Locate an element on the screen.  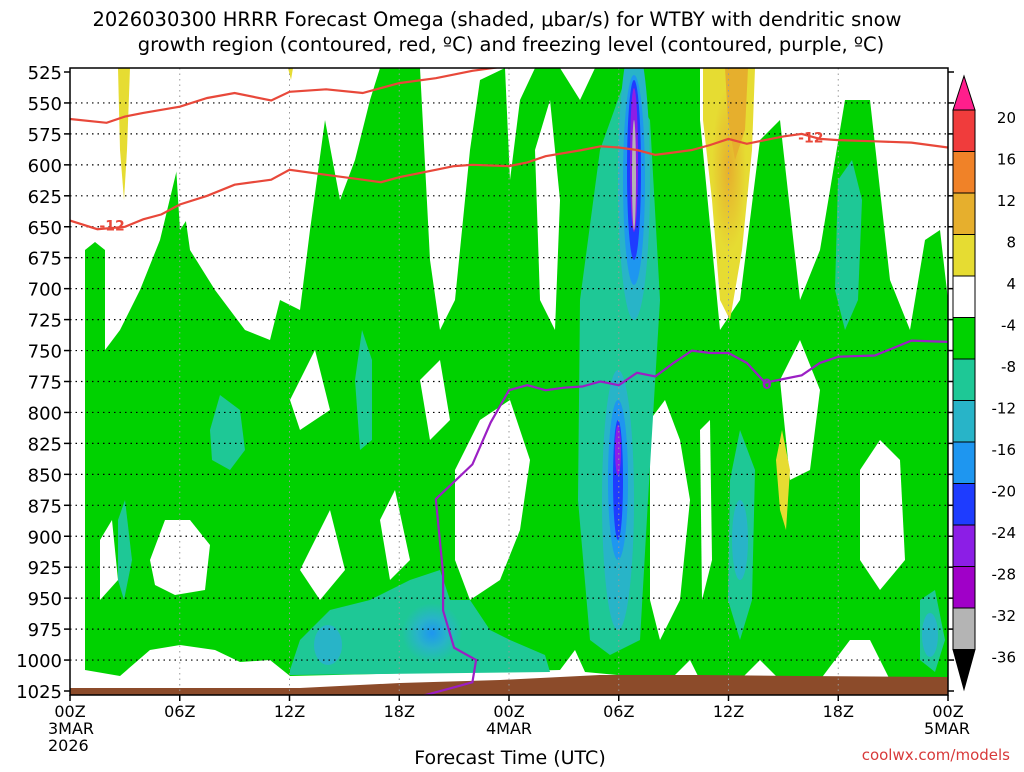
y-tick-label: 1025 is located at coordinates (39, 692).